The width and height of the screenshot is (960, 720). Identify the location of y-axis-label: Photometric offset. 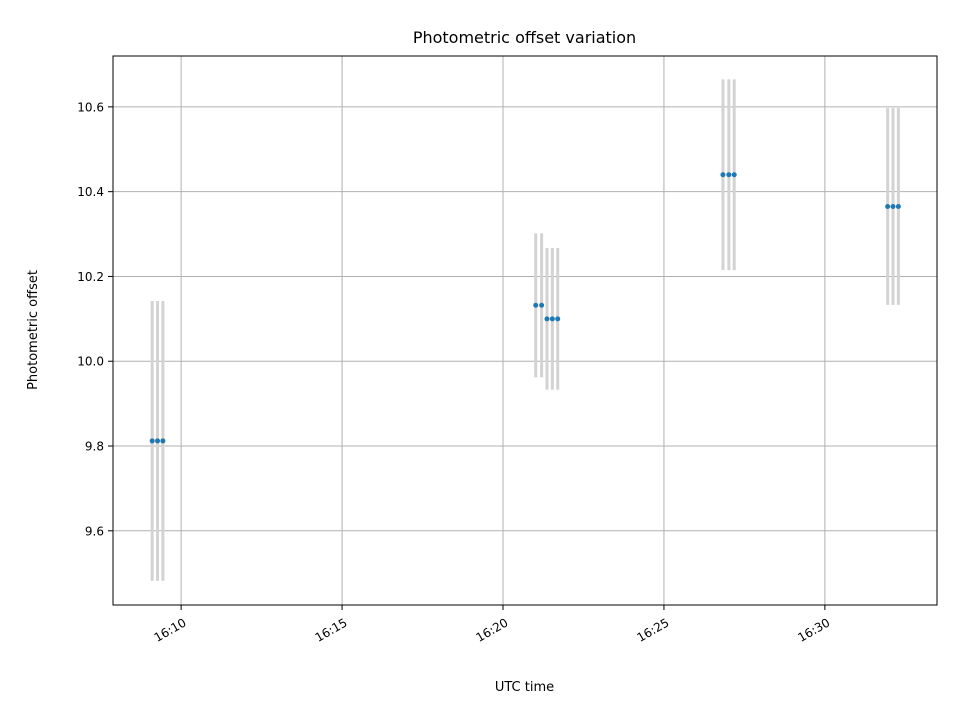
(33, 330).